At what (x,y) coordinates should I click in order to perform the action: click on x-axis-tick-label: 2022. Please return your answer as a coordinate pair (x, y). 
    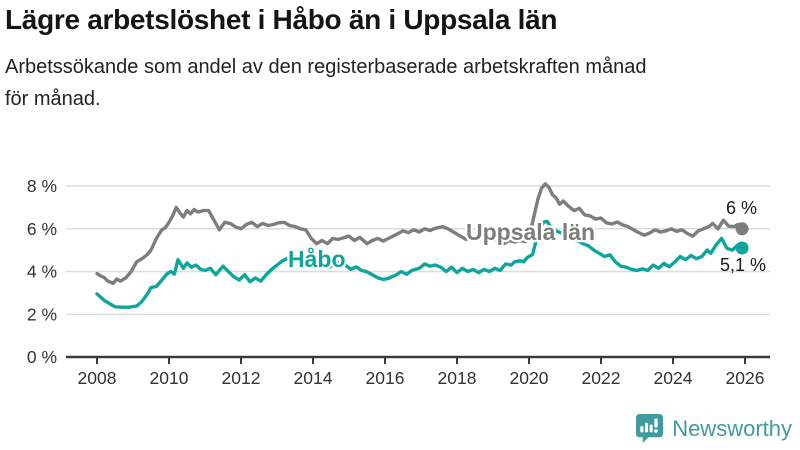
    Looking at the image, I should click on (601, 378).